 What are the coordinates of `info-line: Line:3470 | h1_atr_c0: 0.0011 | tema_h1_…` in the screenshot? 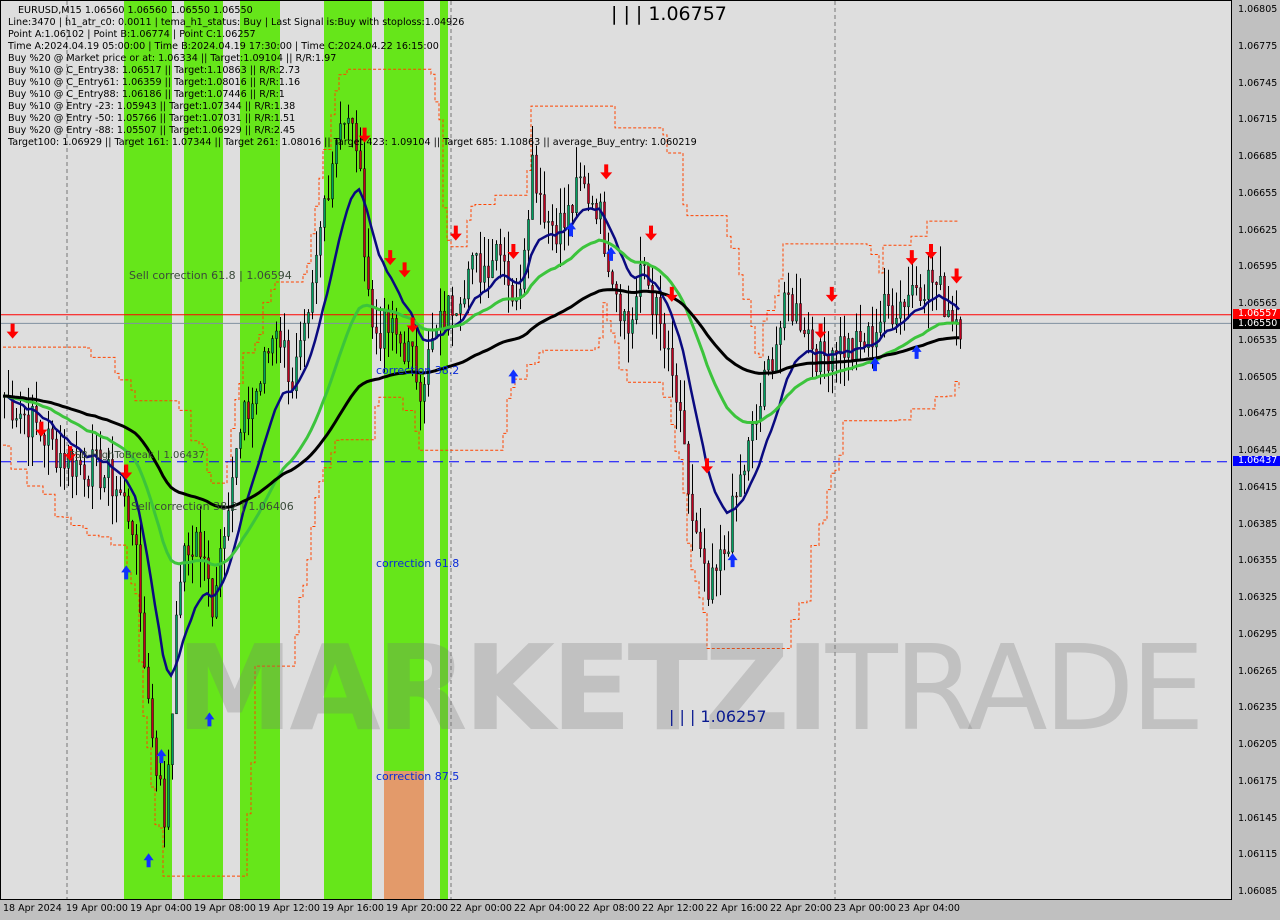 It's located at (236, 22).